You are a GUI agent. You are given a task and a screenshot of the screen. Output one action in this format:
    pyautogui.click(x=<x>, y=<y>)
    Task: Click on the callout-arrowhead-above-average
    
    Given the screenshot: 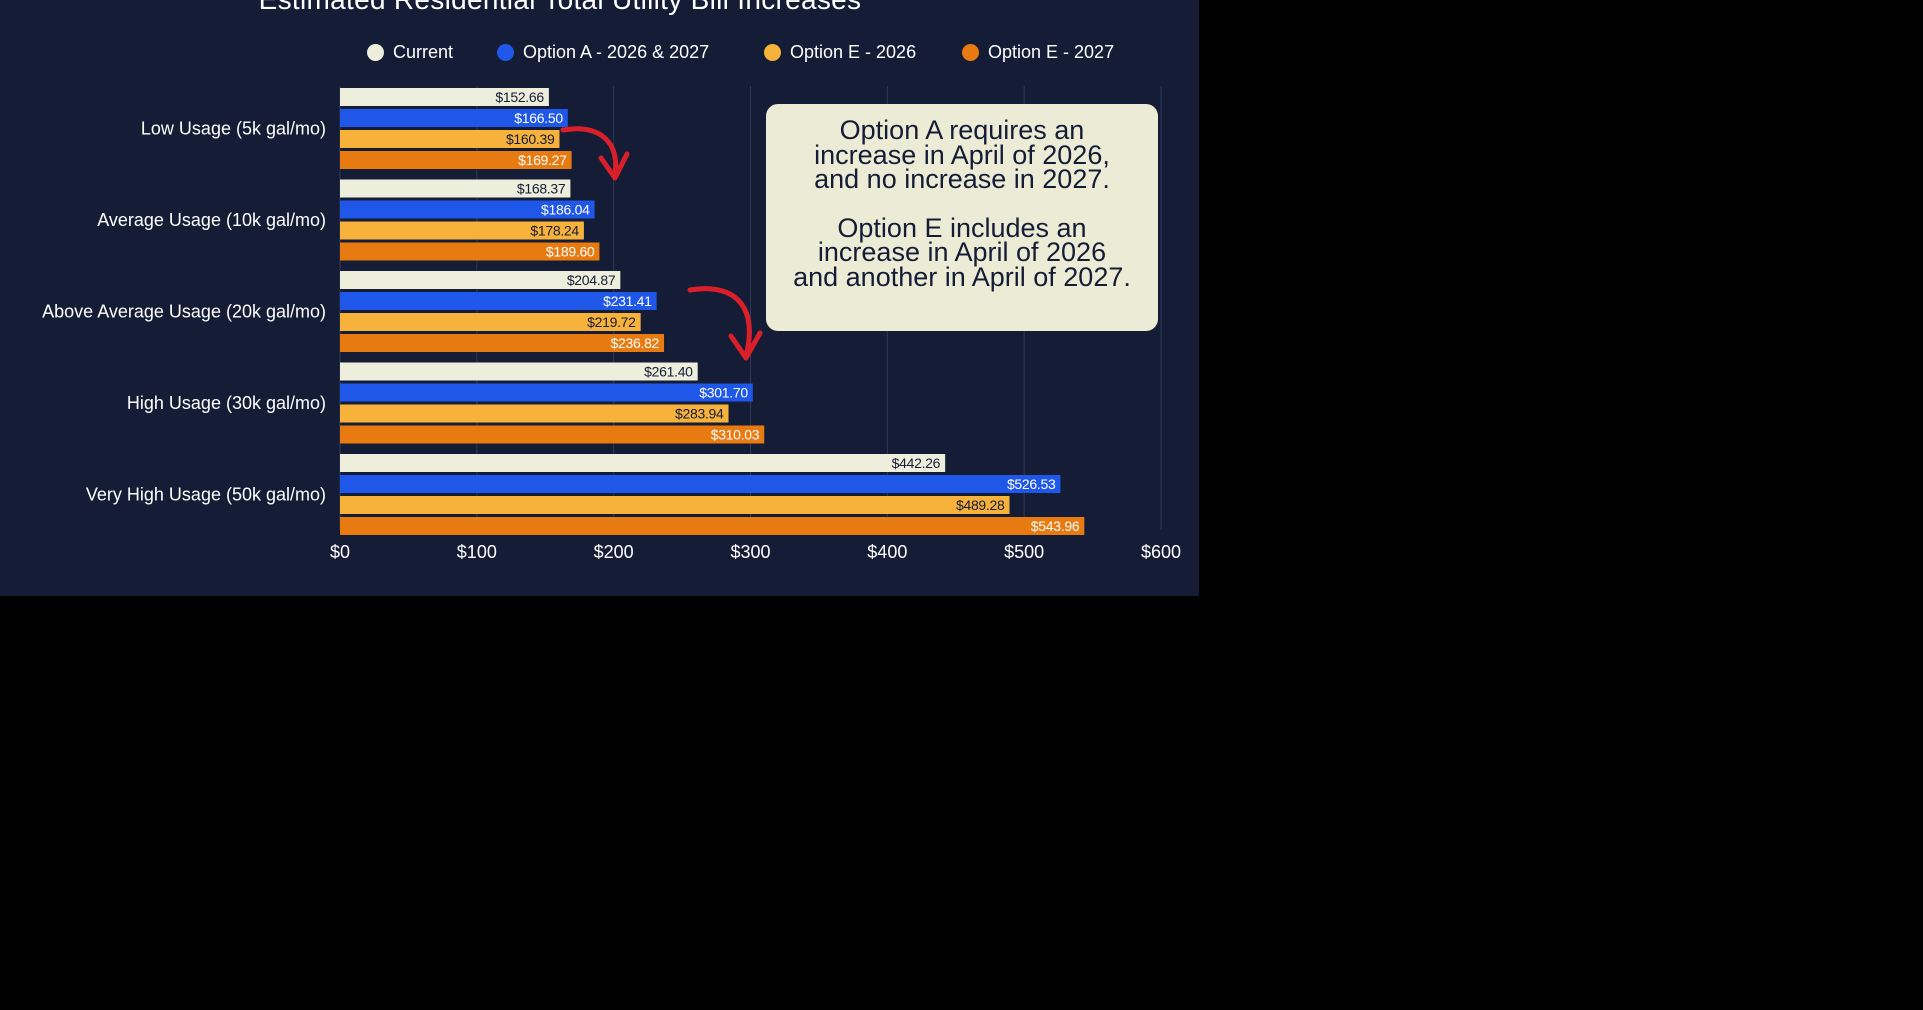 What is the action you would take?
    pyautogui.click(x=745, y=345)
    